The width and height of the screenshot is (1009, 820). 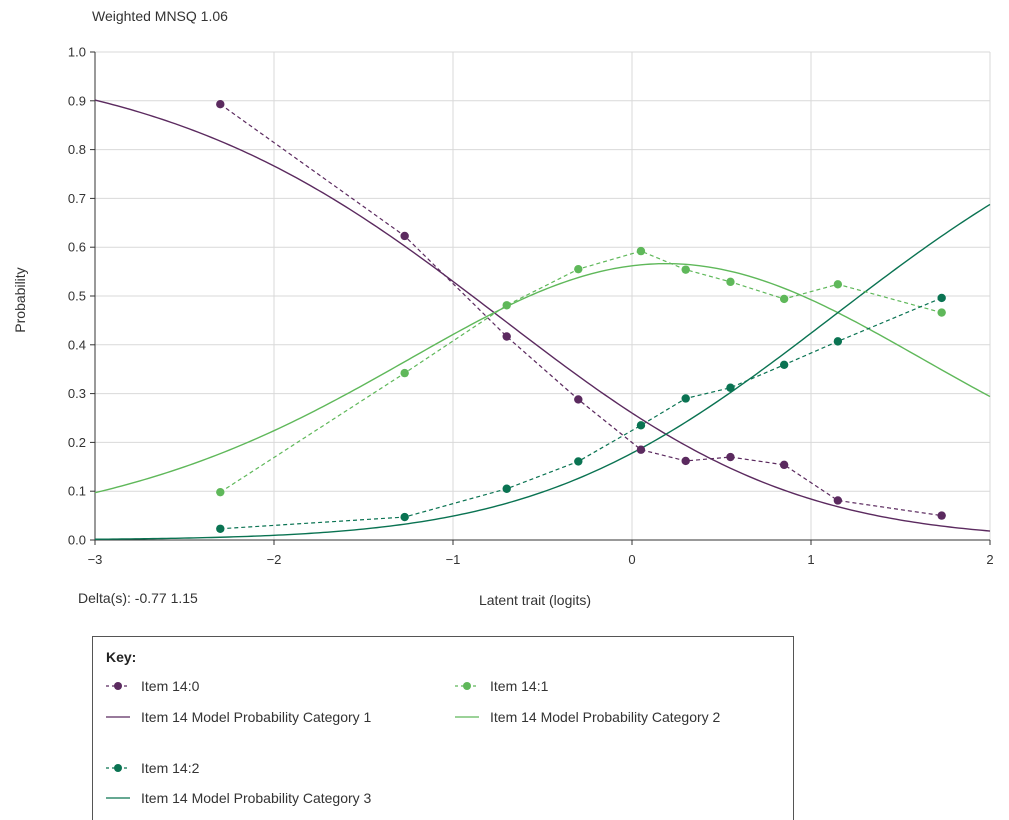 I want to click on x-tick-label: −1, so click(x=453, y=559).